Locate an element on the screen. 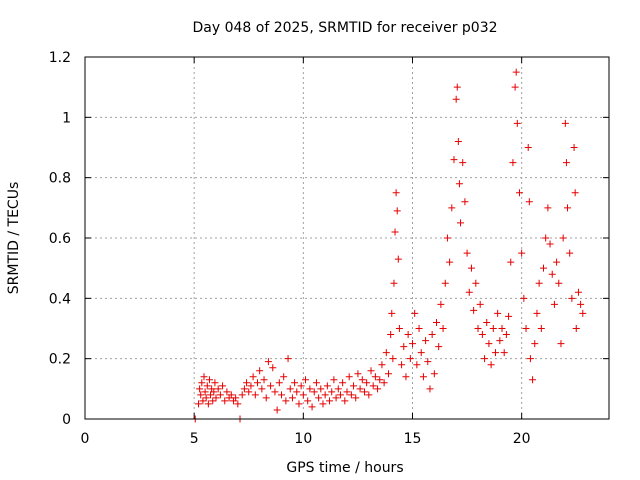  y-tick-label: 0.6 is located at coordinates (60, 239).